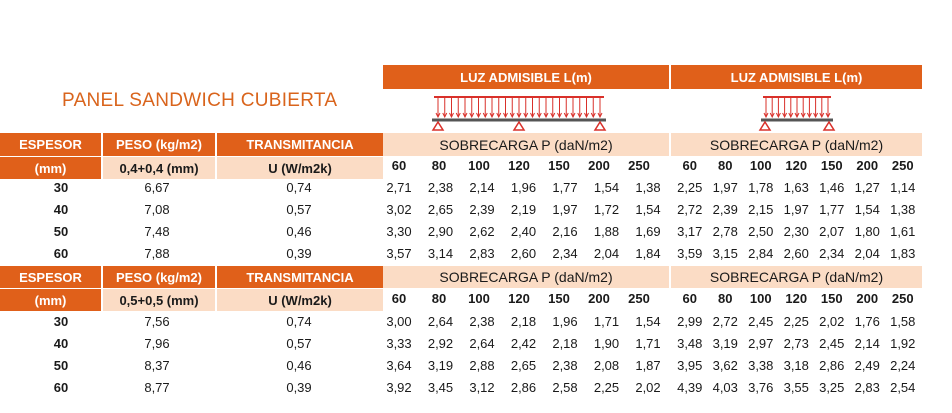 This screenshot has width=952, height=413. What do you see at coordinates (440, 231) in the screenshot?
I see `span-a-cell: 2,90` at bounding box center [440, 231].